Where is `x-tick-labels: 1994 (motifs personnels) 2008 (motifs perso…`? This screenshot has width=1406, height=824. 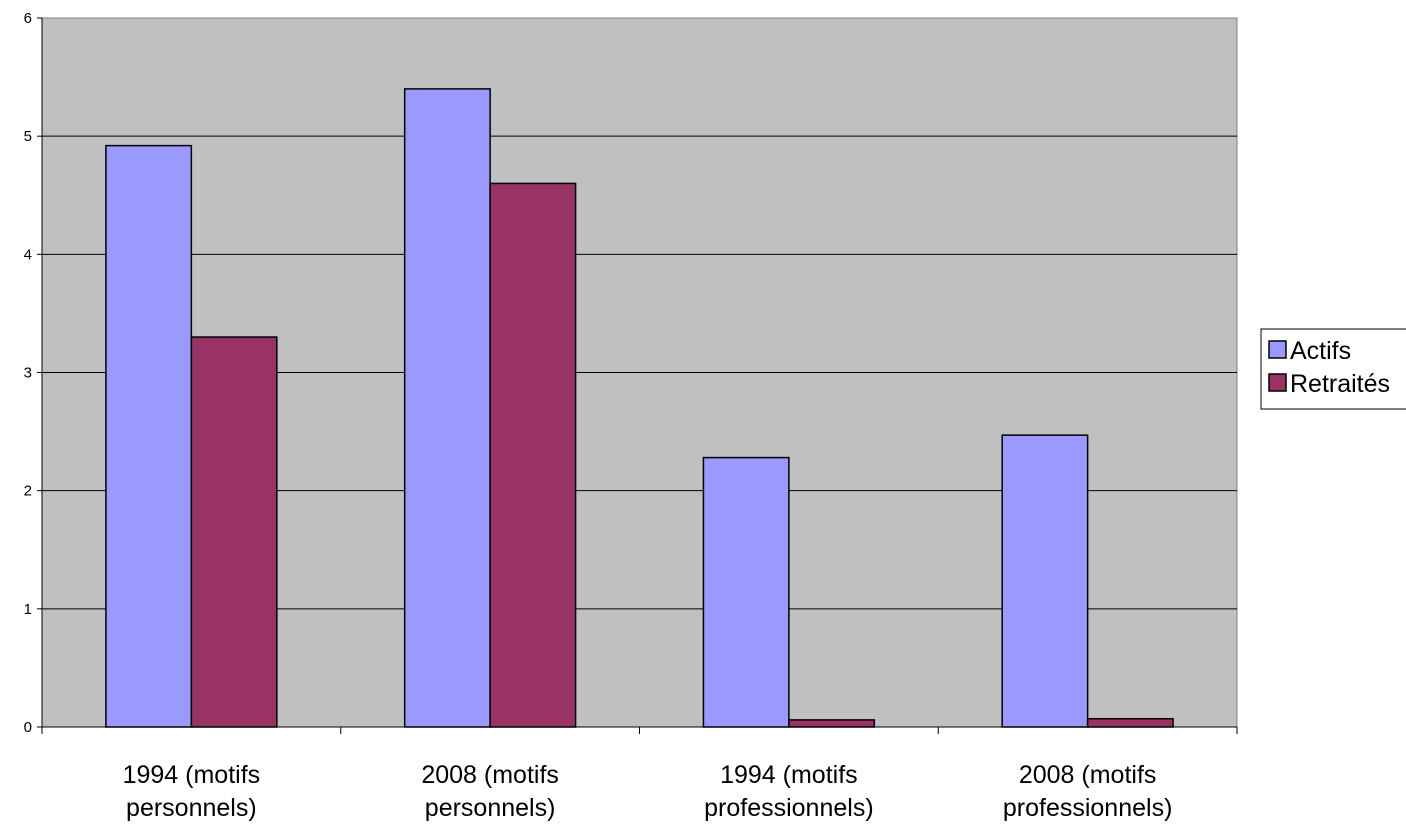
x-tick-labels: 1994 (motifs personnels) 2008 (motifs perso… is located at coordinates (648, 791).